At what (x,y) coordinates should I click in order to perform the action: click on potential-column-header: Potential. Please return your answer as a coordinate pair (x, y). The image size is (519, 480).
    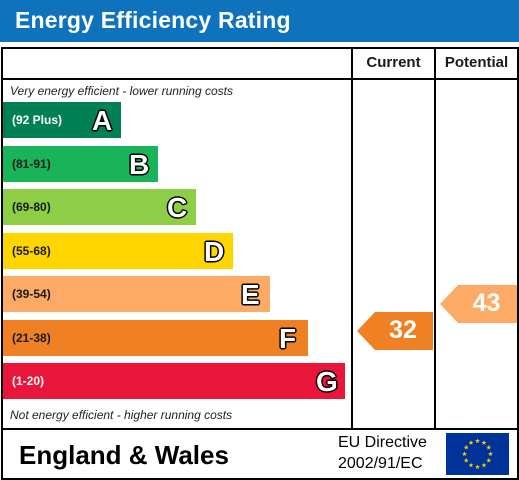
    Looking at the image, I should click on (476, 62).